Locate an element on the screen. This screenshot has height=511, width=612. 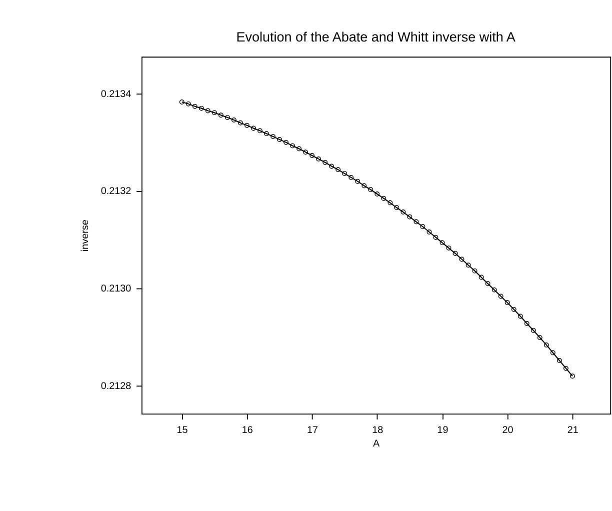
y-tick-label: 0.2134 is located at coordinates (116, 94).